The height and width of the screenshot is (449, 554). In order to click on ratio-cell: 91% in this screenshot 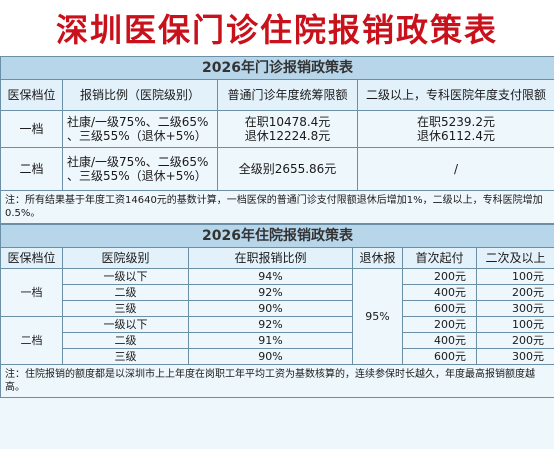, I will do `click(270, 340)`.